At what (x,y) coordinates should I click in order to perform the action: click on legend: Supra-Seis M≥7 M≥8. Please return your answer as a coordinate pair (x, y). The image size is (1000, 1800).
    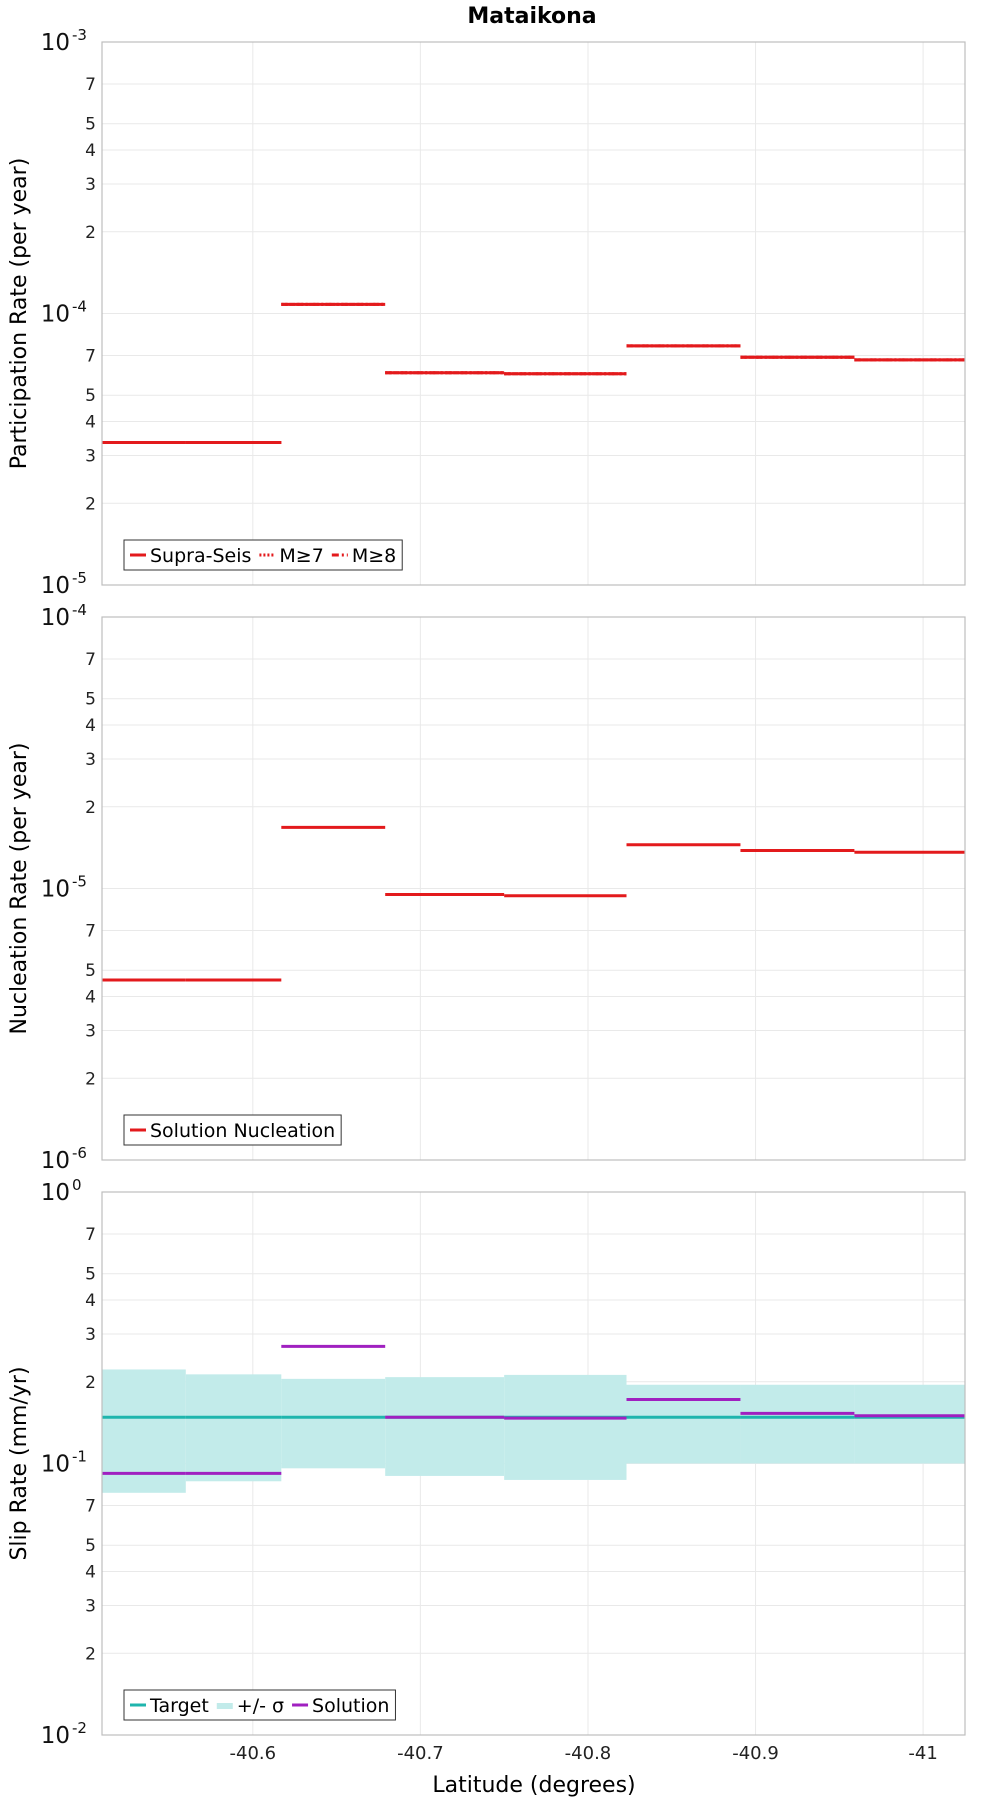
    Looking at the image, I should click on (263, 555).